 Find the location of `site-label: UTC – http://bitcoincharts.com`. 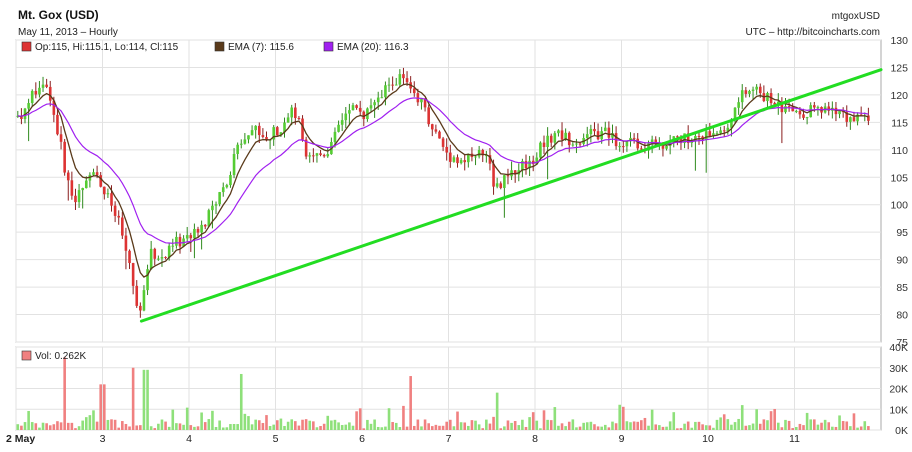

site-label: UTC – http://bitcoincharts.com is located at coordinates (813, 32).